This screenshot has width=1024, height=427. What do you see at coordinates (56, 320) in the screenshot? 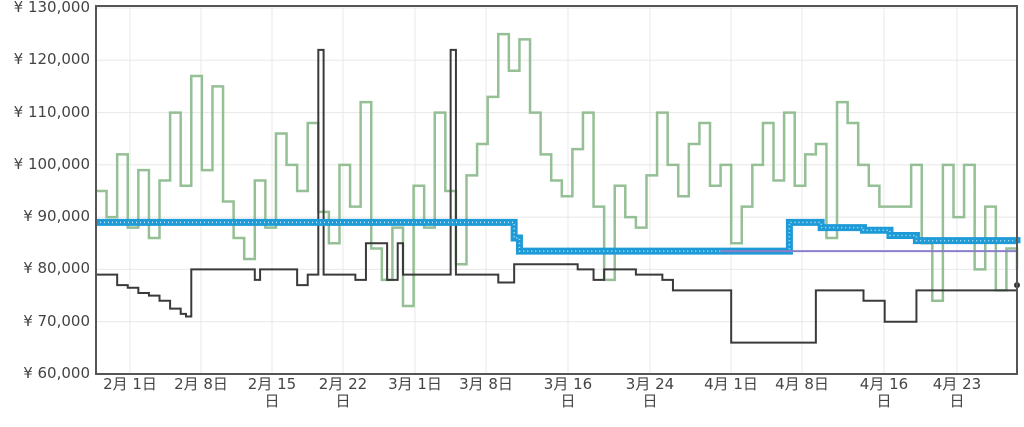
I see `y-tick-label: ¥ 70,000` at bounding box center [56, 320].